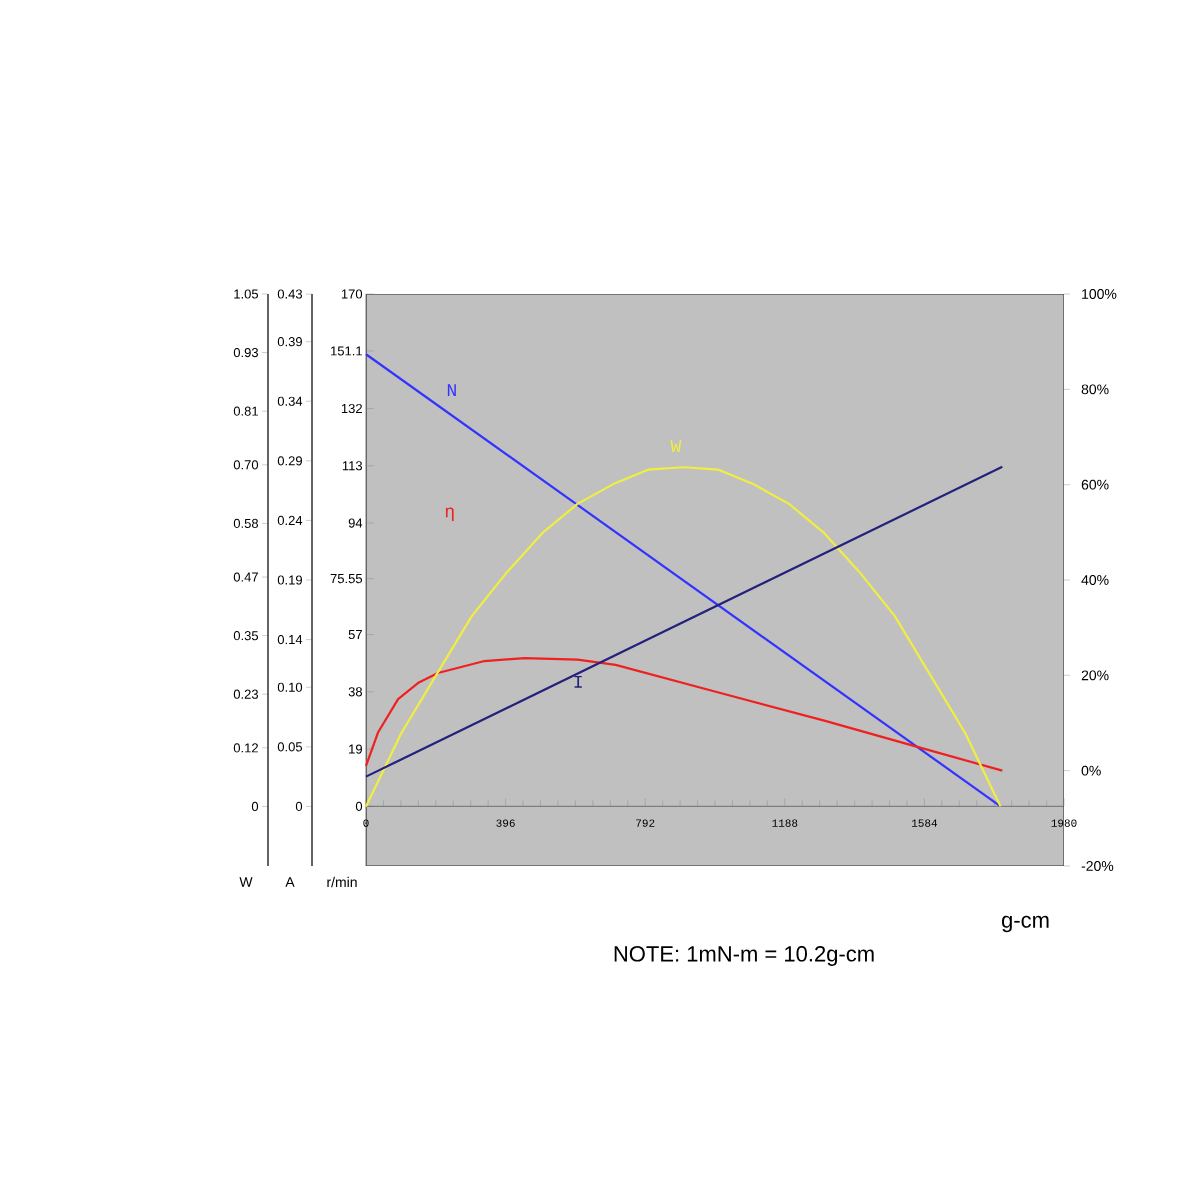 This screenshot has width=1200, height=1200. What do you see at coordinates (449, 514) in the screenshot?
I see `text: η` at bounding box center [449, 514].